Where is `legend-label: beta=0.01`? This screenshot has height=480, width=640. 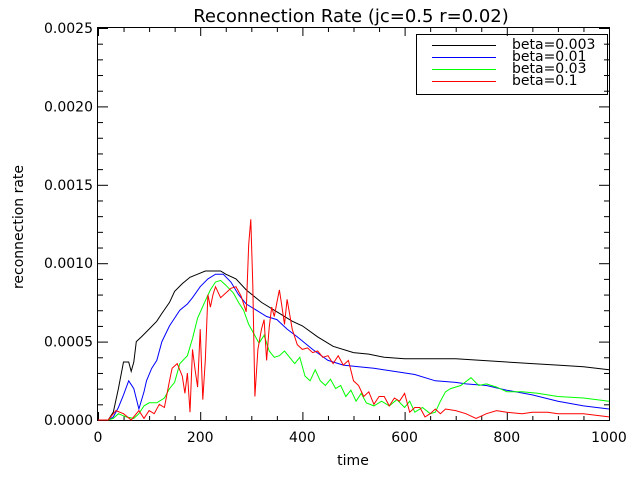 legend-label: beta=0.01 is located at coordinates (549, 57).